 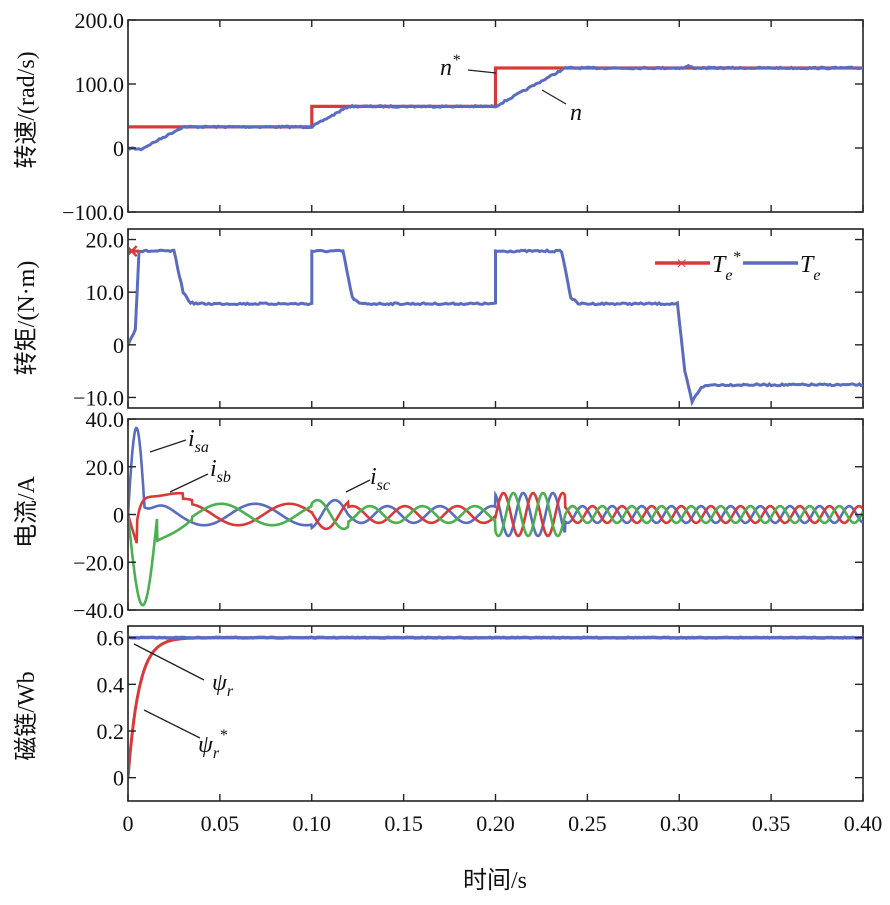 I want to click on leader-n, so click(x=554, y=97).